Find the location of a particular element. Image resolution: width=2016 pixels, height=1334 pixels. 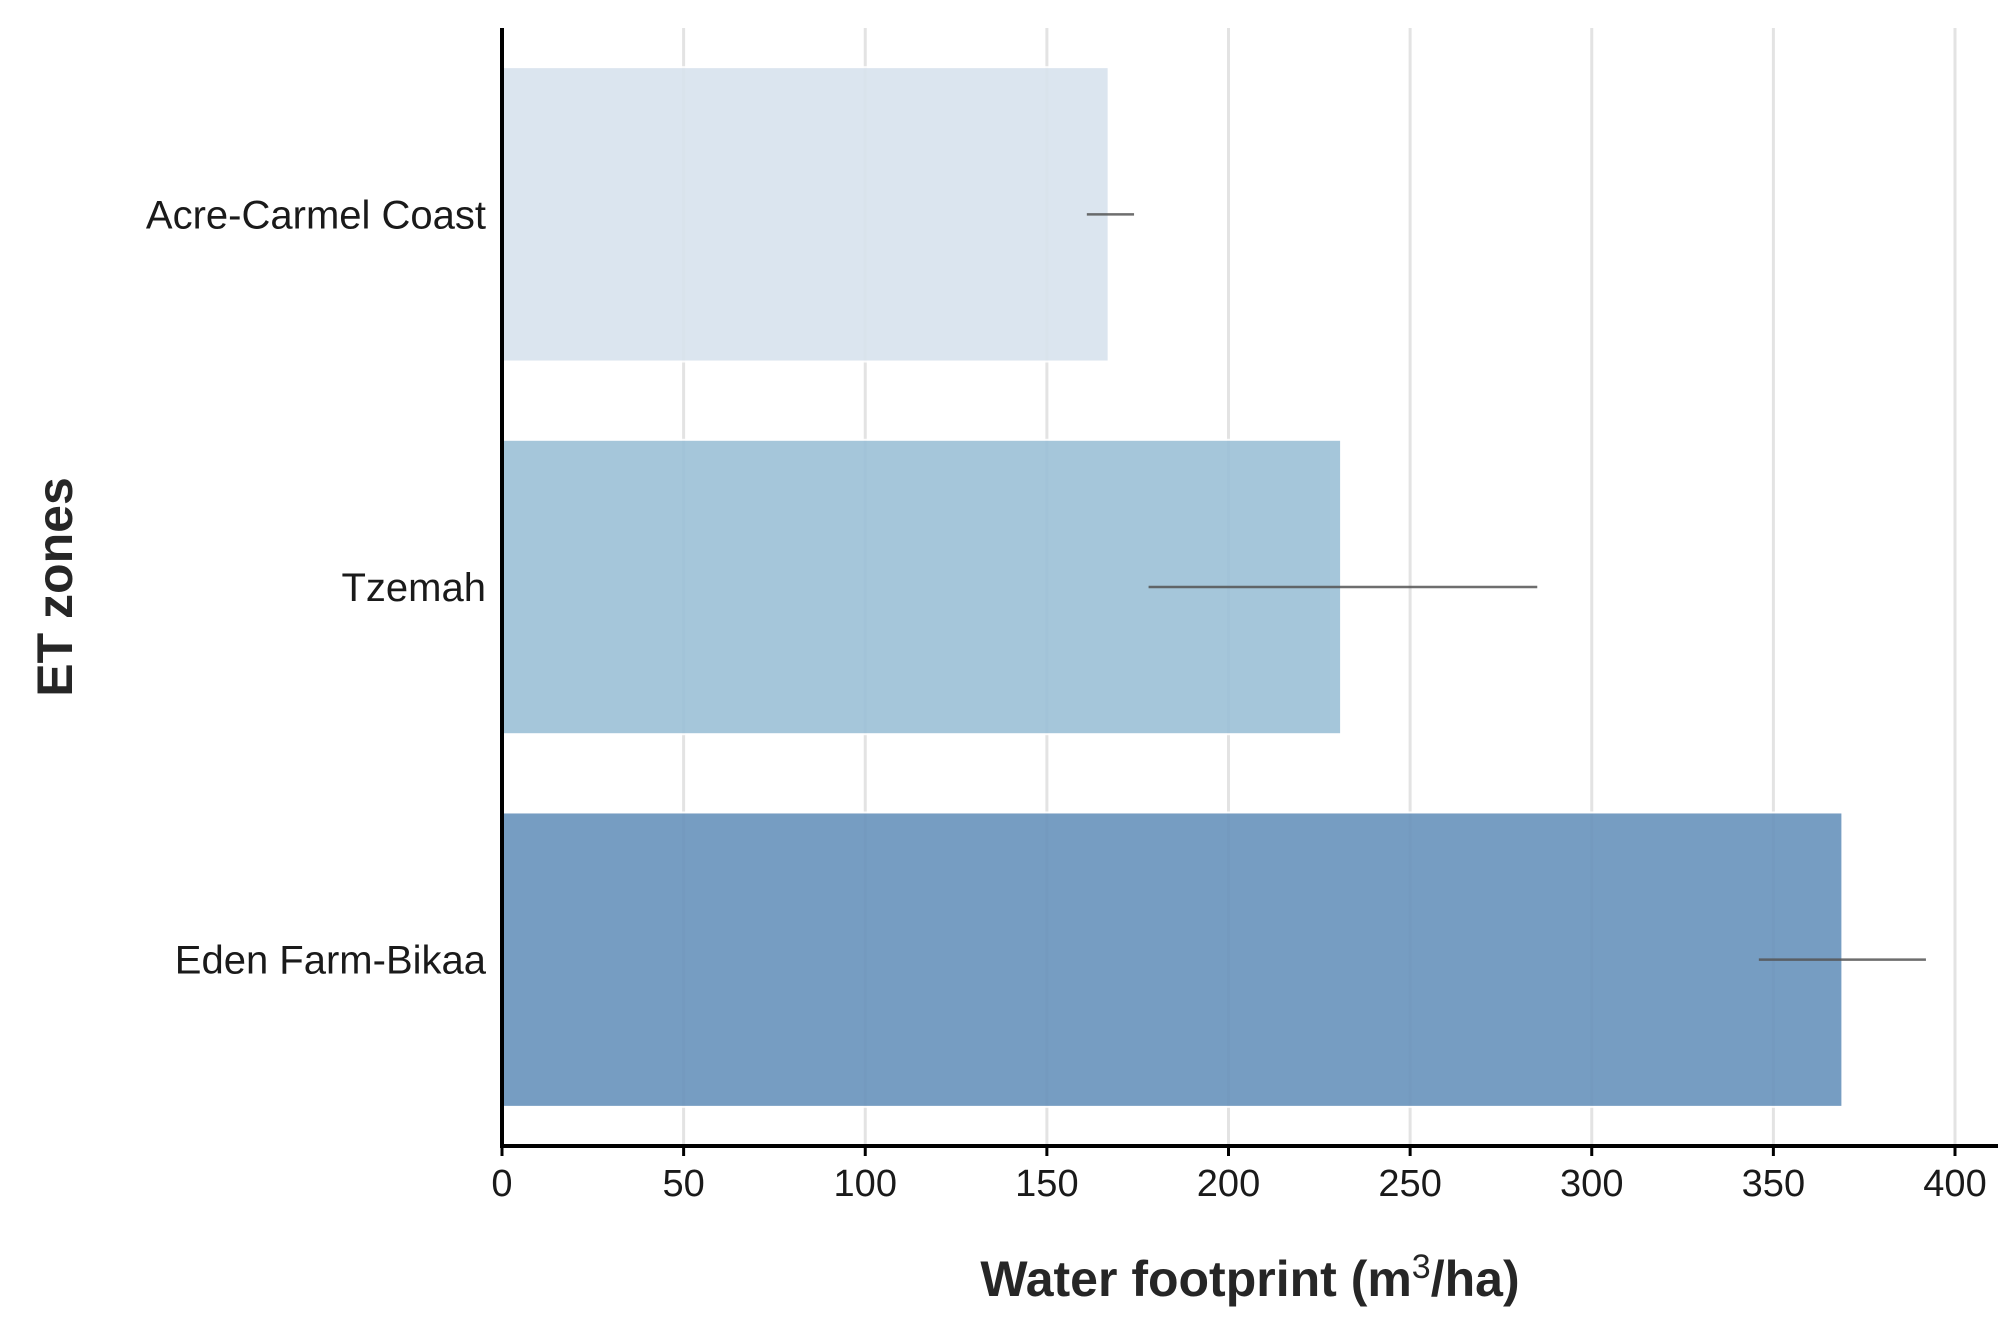

x-axis-title: Water footprint (m3/ha) is located at coordinates (1249, 1277).